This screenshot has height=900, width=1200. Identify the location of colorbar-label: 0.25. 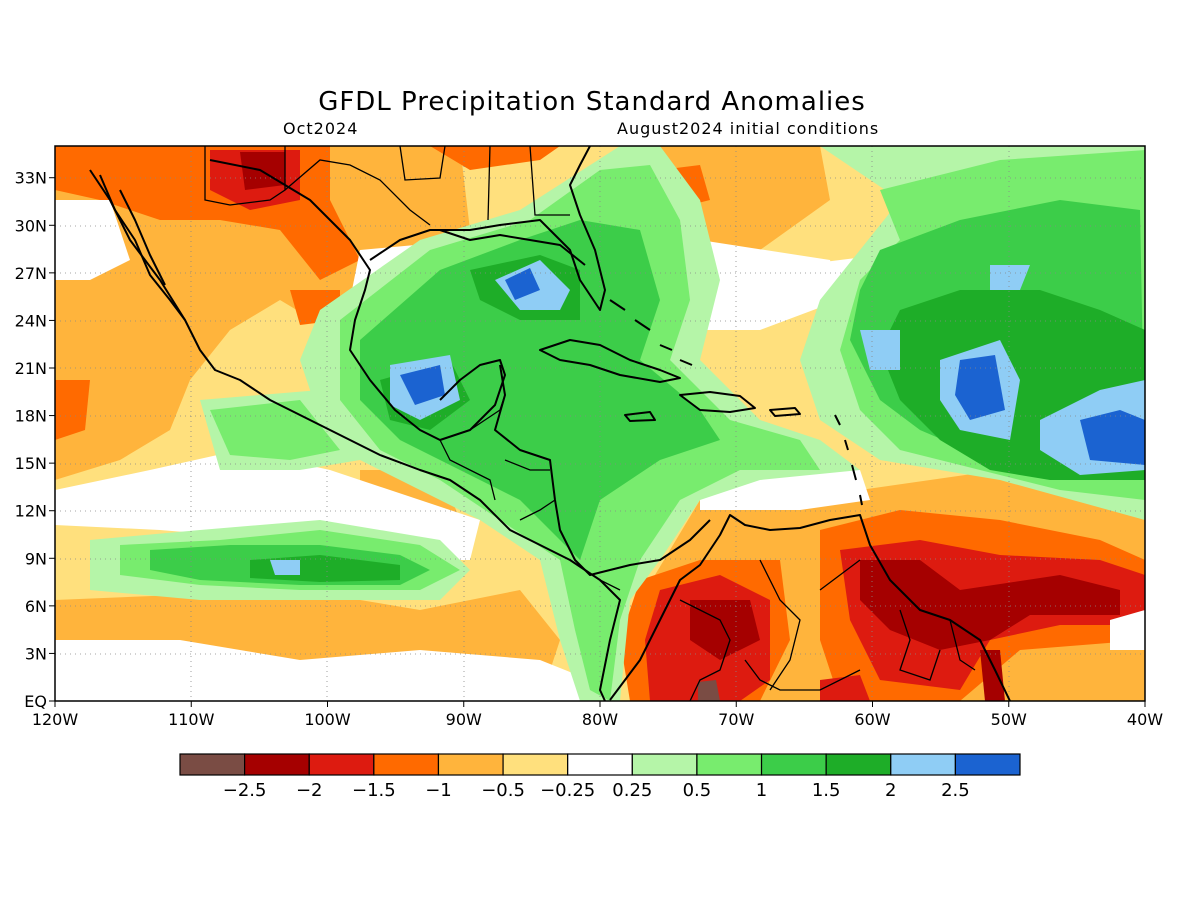
(632, 790).